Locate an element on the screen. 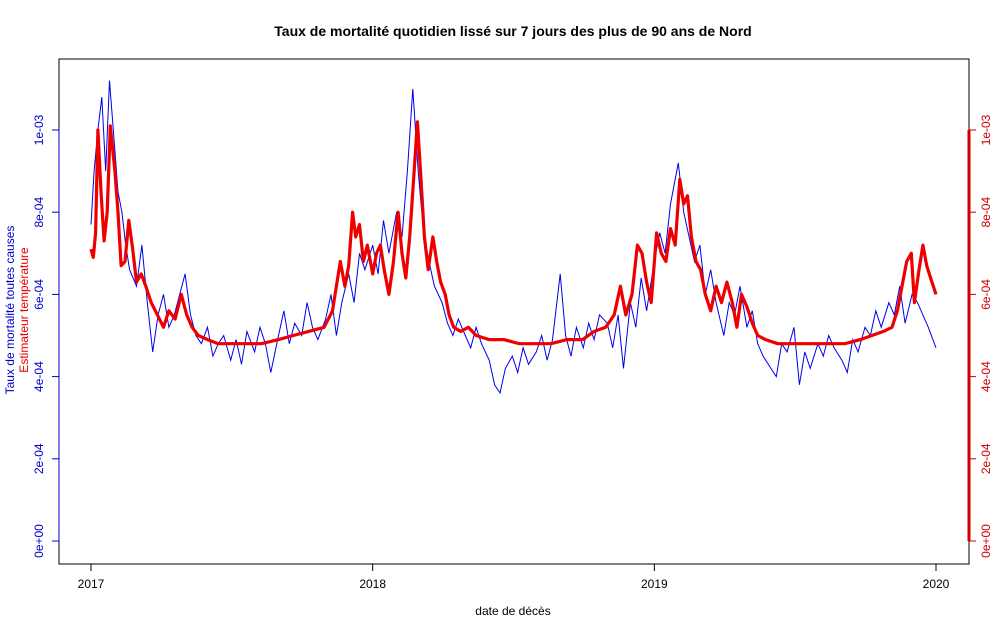 The image size is (1000, 634). x-tick-label: 2019 is located at coordinates (654, 584).